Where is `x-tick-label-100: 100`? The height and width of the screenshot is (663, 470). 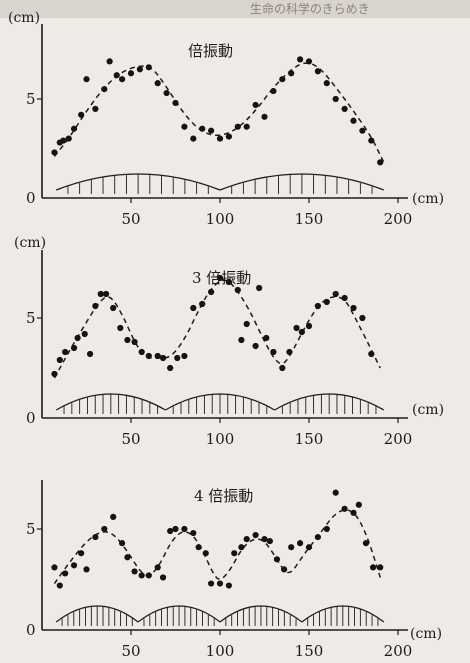 x-tick-label-100: 100 is located at coordinates (220, 439).